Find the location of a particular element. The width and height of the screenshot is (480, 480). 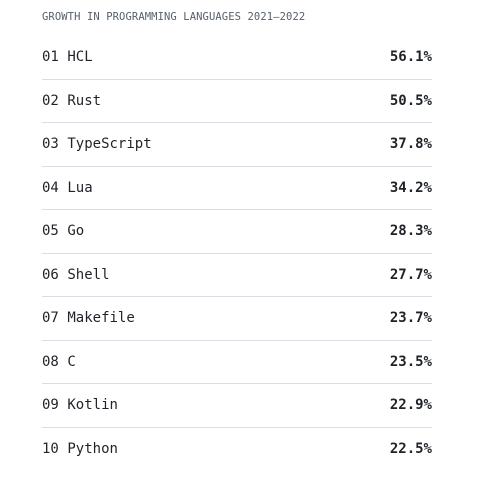

list-item: 04 Lua 34.2% is located at coordinates (237, 188).